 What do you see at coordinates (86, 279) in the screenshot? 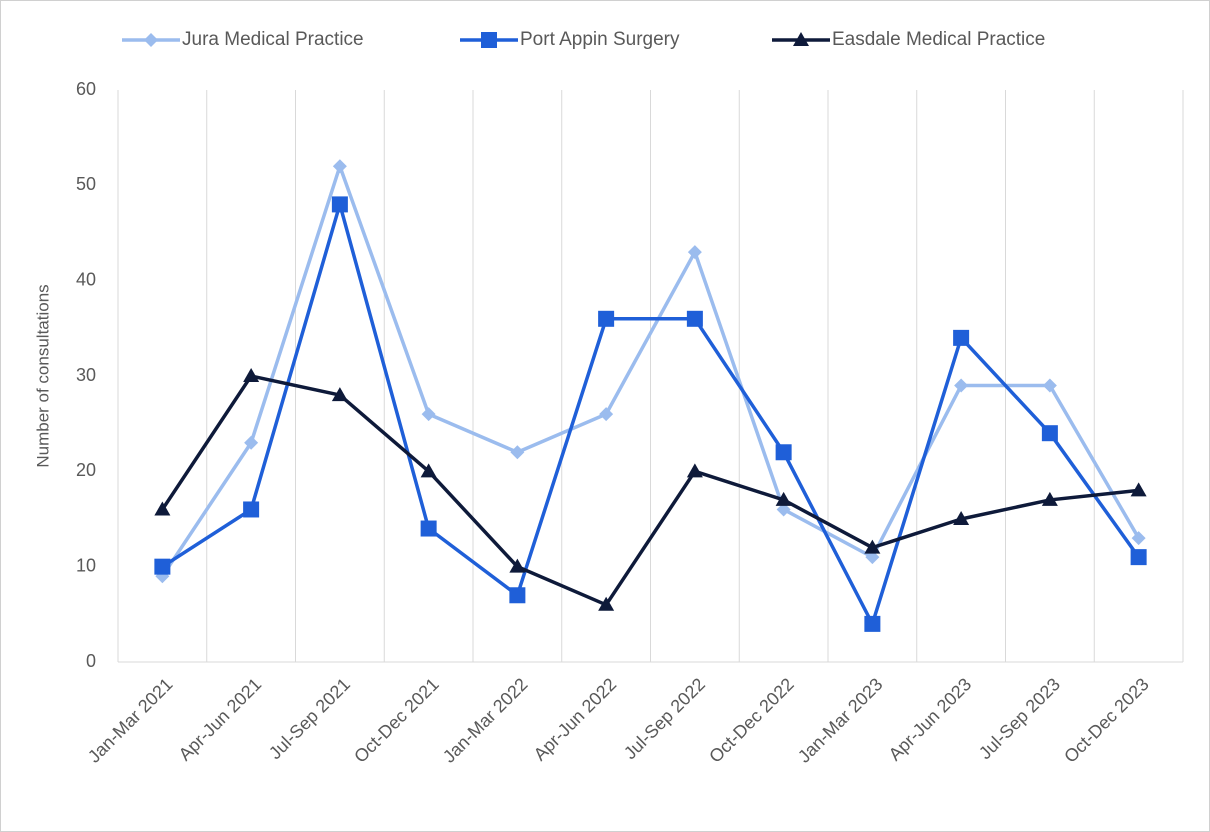
I see `y-tick-label: 40` at bounding box center [86, 279].